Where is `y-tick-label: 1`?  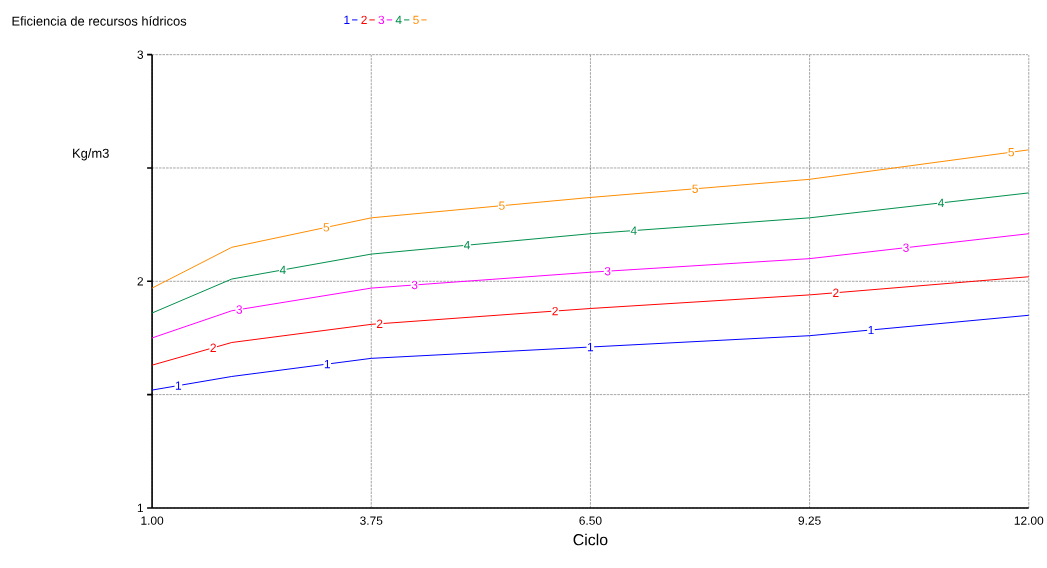 y-tick-label: 1 is located at coordinates (140, 508).